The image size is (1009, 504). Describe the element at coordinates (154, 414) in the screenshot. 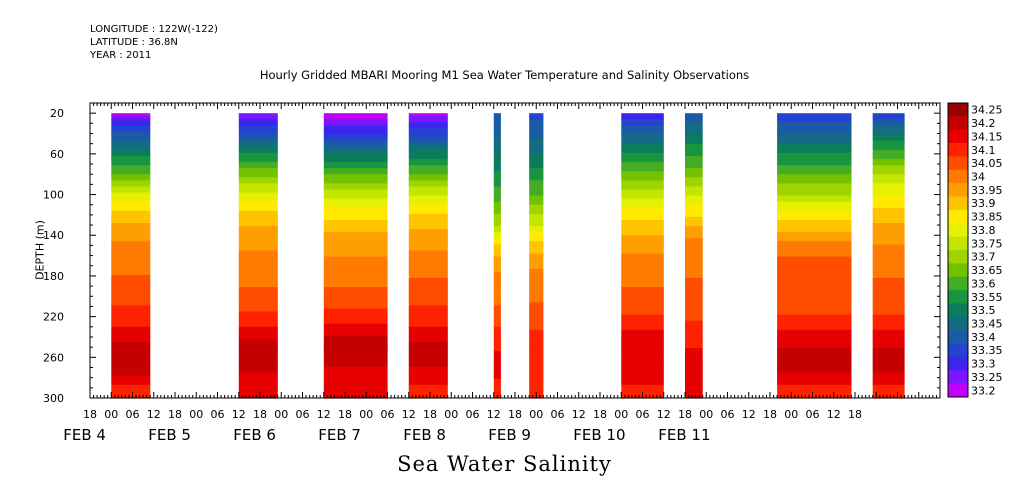

I see `x-tick-label: 12` at that location.